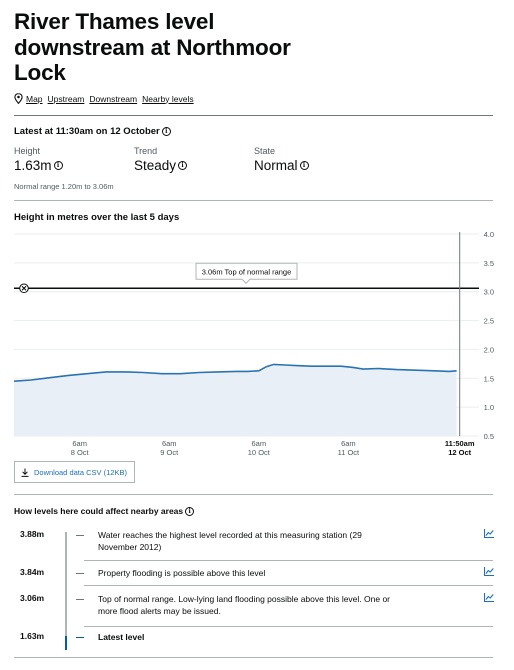 The image size is (514, 670). I want to click on station-nav: Map Upstream Downstream Nearby levels, so click(106, 98).